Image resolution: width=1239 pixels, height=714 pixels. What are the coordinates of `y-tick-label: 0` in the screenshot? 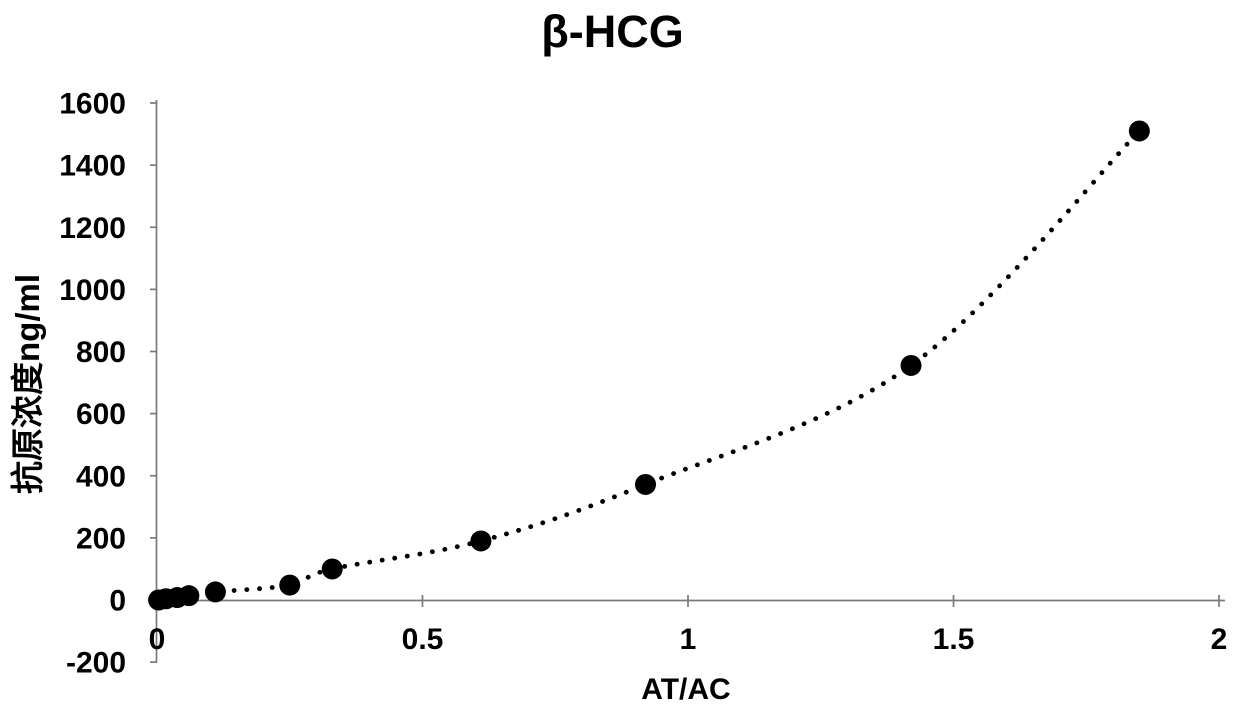 It's located at (117, 601).